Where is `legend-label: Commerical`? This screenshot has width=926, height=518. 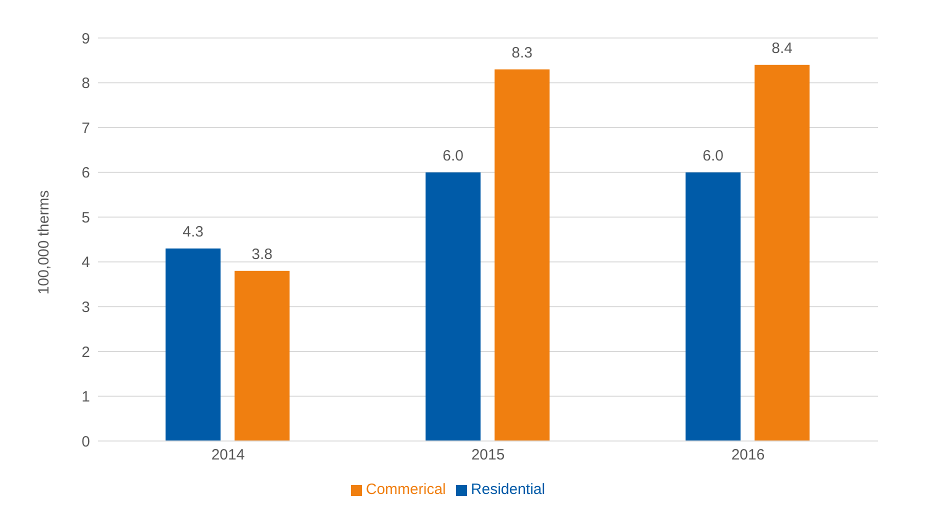
legend-label: Commerical is located at coordinates (406, 489).